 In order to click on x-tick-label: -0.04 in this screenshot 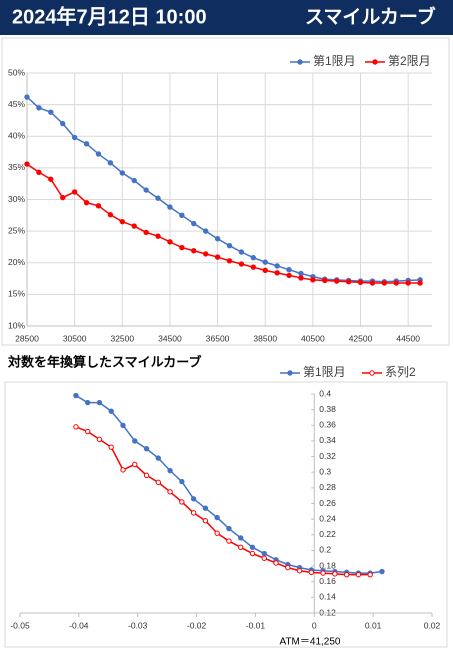, I will do `click(79, 625)`.